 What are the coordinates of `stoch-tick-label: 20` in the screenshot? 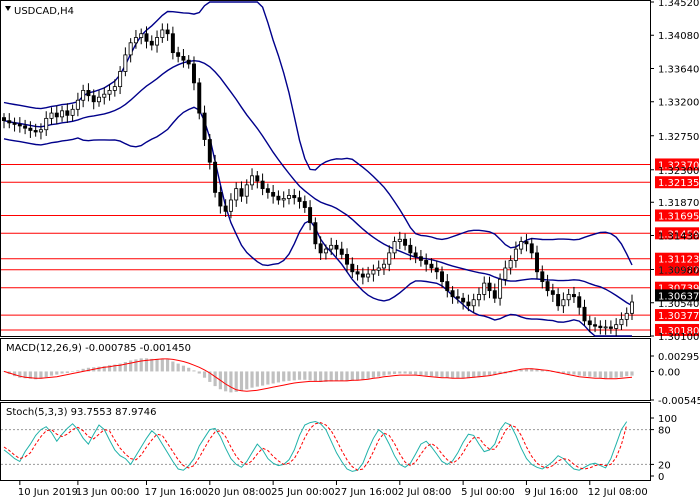 It's located at (664, 465).